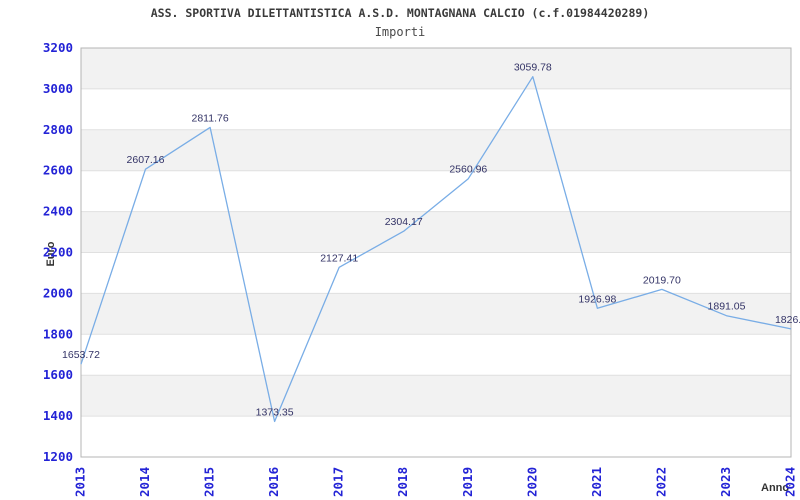 This screenshot has width=800, height=500. What do you see at coordinates (775, 488) in the screenshot?
I see `x-axis-title: Anno` at bounding box center [775, 488].